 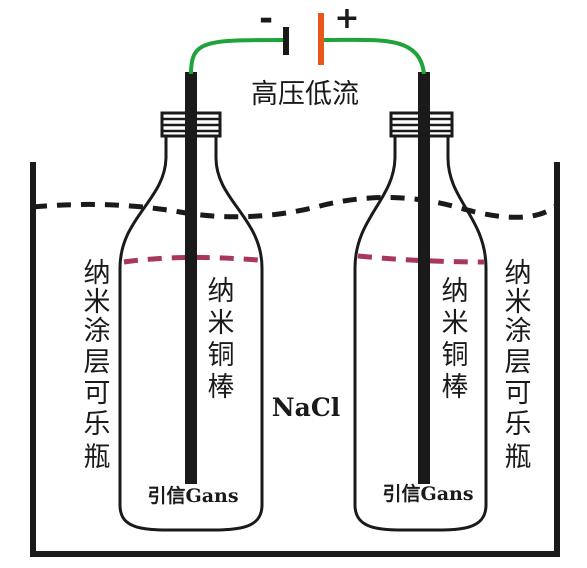 I want to click on left-rod-char: 纳, so click(x=221, y=291).